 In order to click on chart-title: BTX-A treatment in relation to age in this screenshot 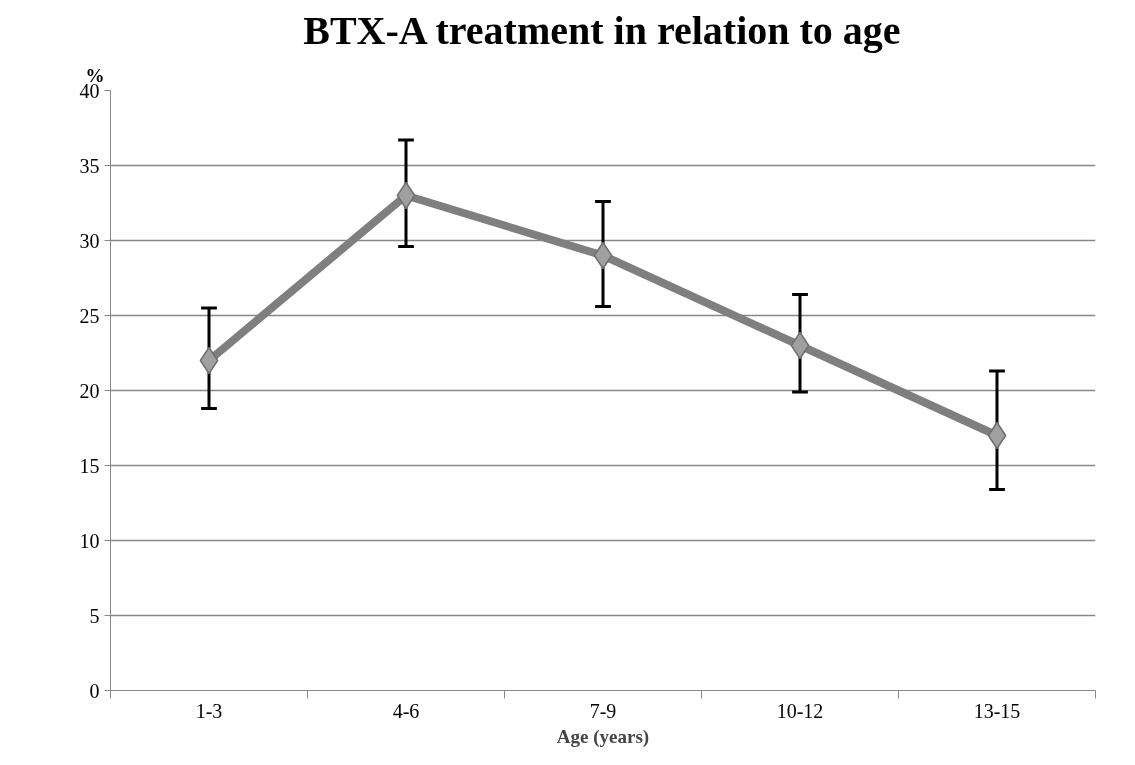, I will do `click(602, 30)`.